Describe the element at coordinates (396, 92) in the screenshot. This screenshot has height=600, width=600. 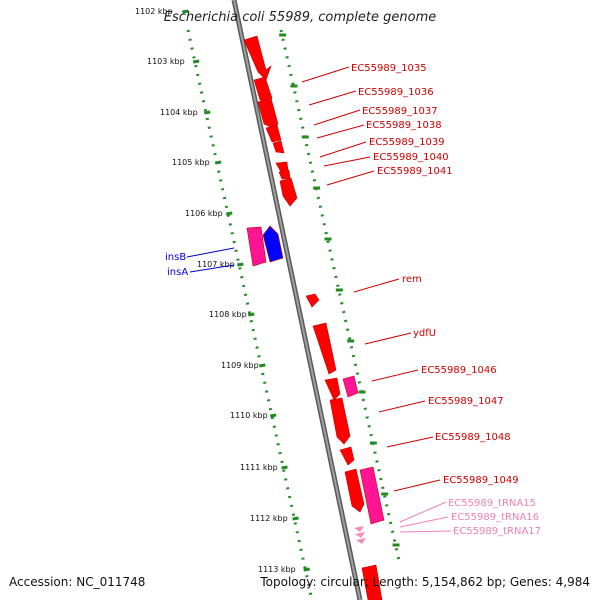
I see `gene-label: EC55989_1036` at that location.